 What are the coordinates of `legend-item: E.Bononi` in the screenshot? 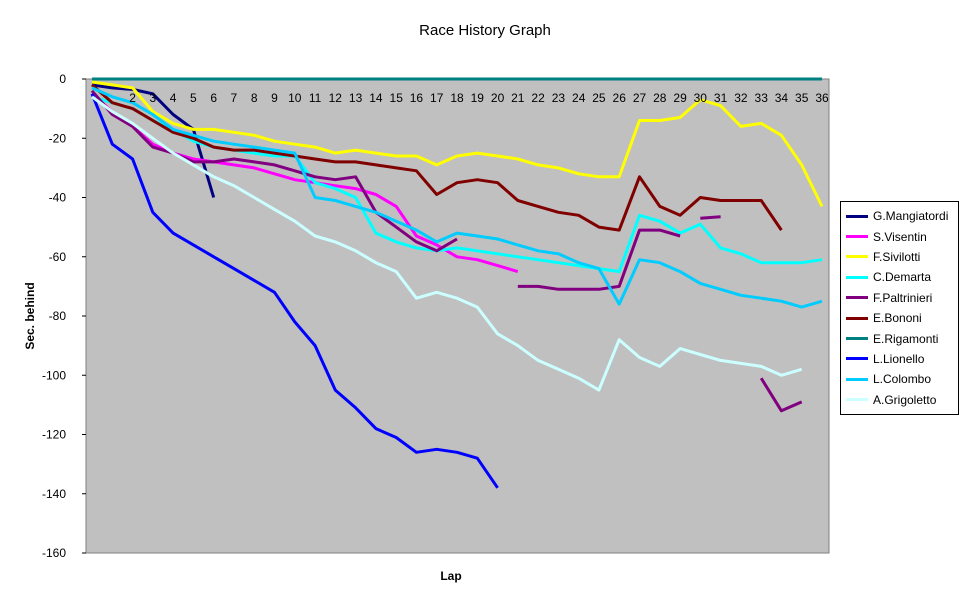 It's located at (899, 318).